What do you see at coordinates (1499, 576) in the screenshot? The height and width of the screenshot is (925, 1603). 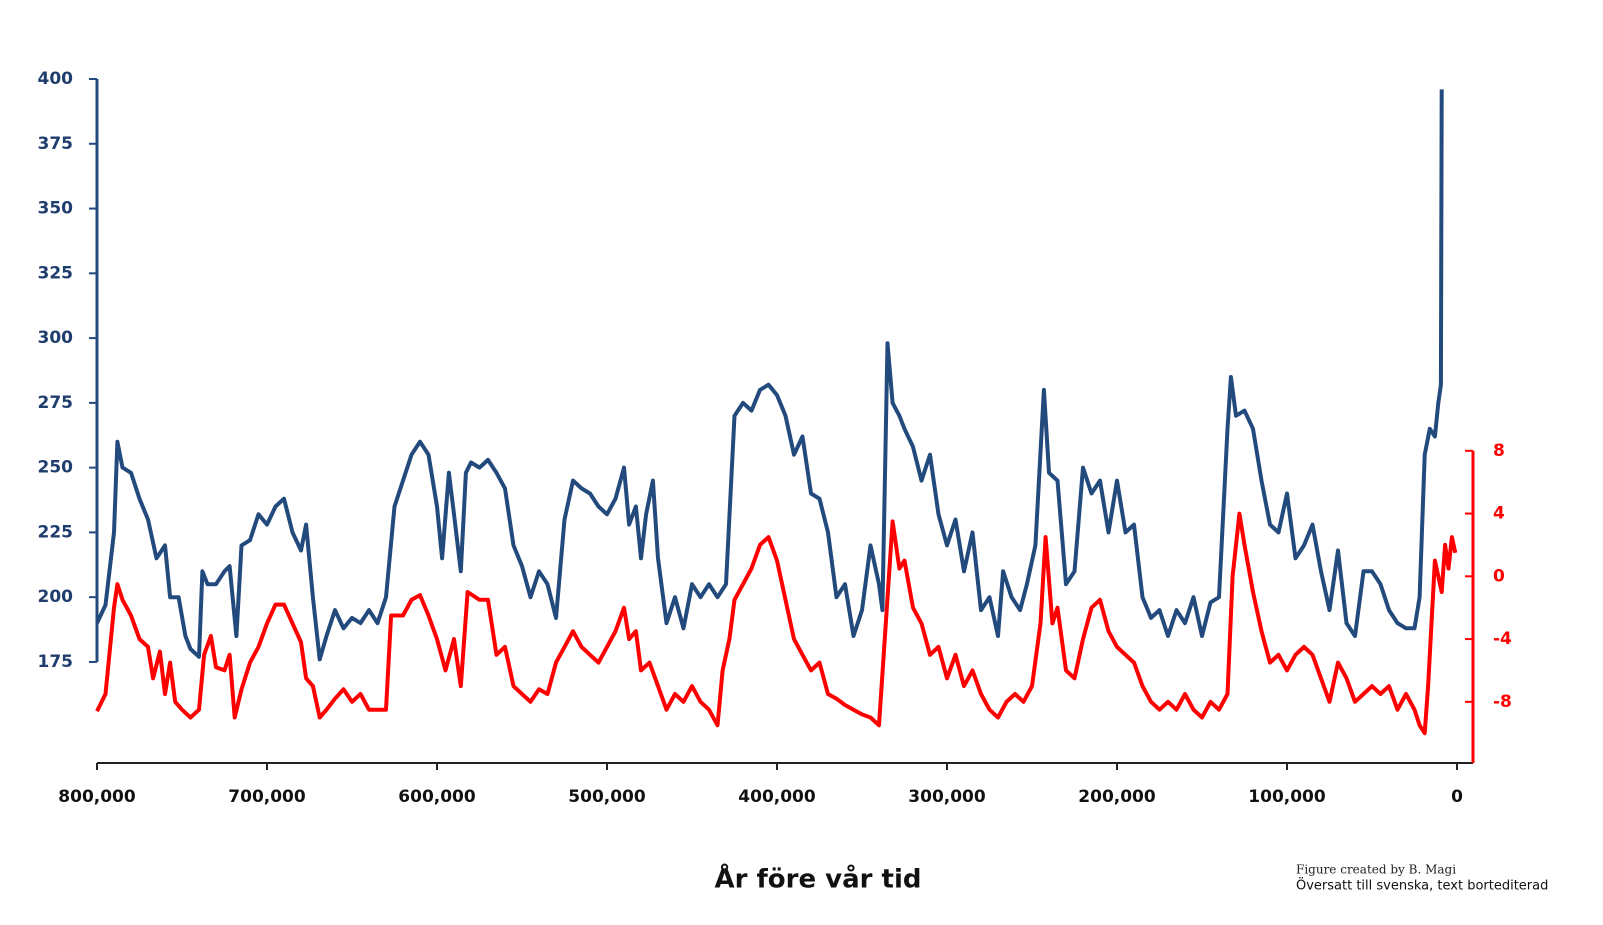 I see `y2-tick-label: 0` at bounding box center [1499, 576].